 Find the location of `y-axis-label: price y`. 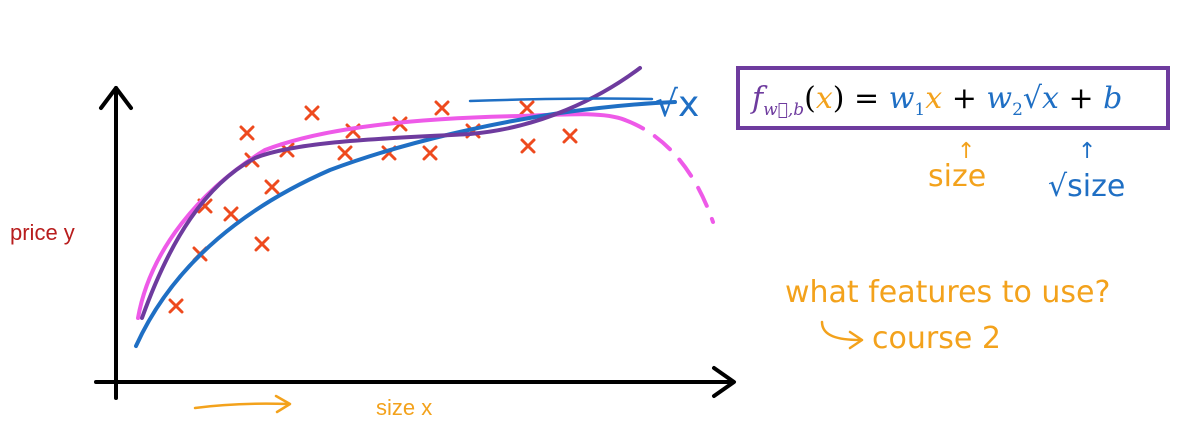

y-axis-label: price y is located at coordinates (42, 232).